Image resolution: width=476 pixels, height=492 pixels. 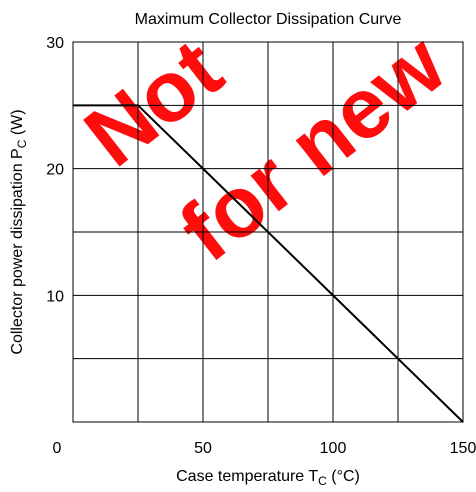 What do you see at coordinates (463, 448) in the screenshot?
I see `x-tick-label-150: 150` at bounding box center [463, 448].